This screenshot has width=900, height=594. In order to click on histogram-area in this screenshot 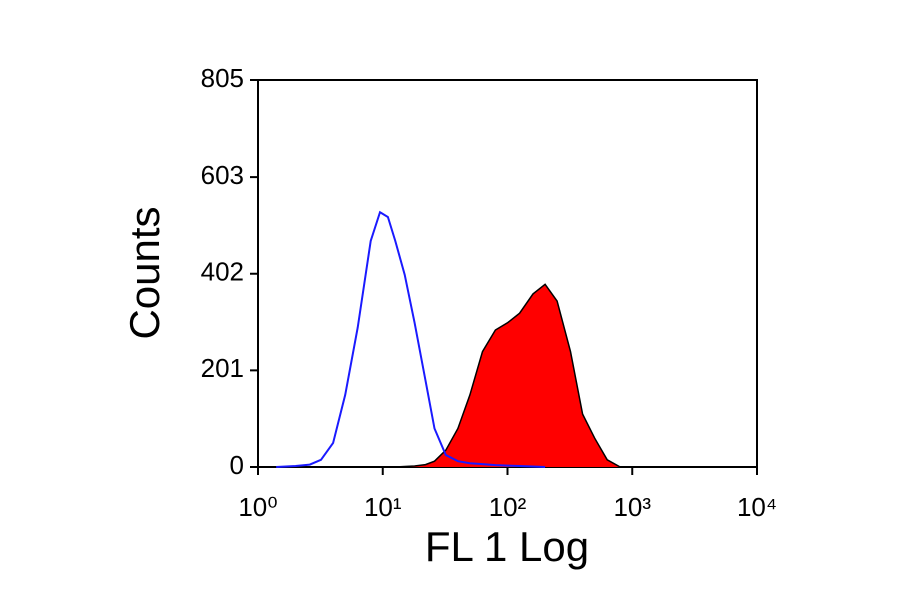, I will do `click(508, 375)`.